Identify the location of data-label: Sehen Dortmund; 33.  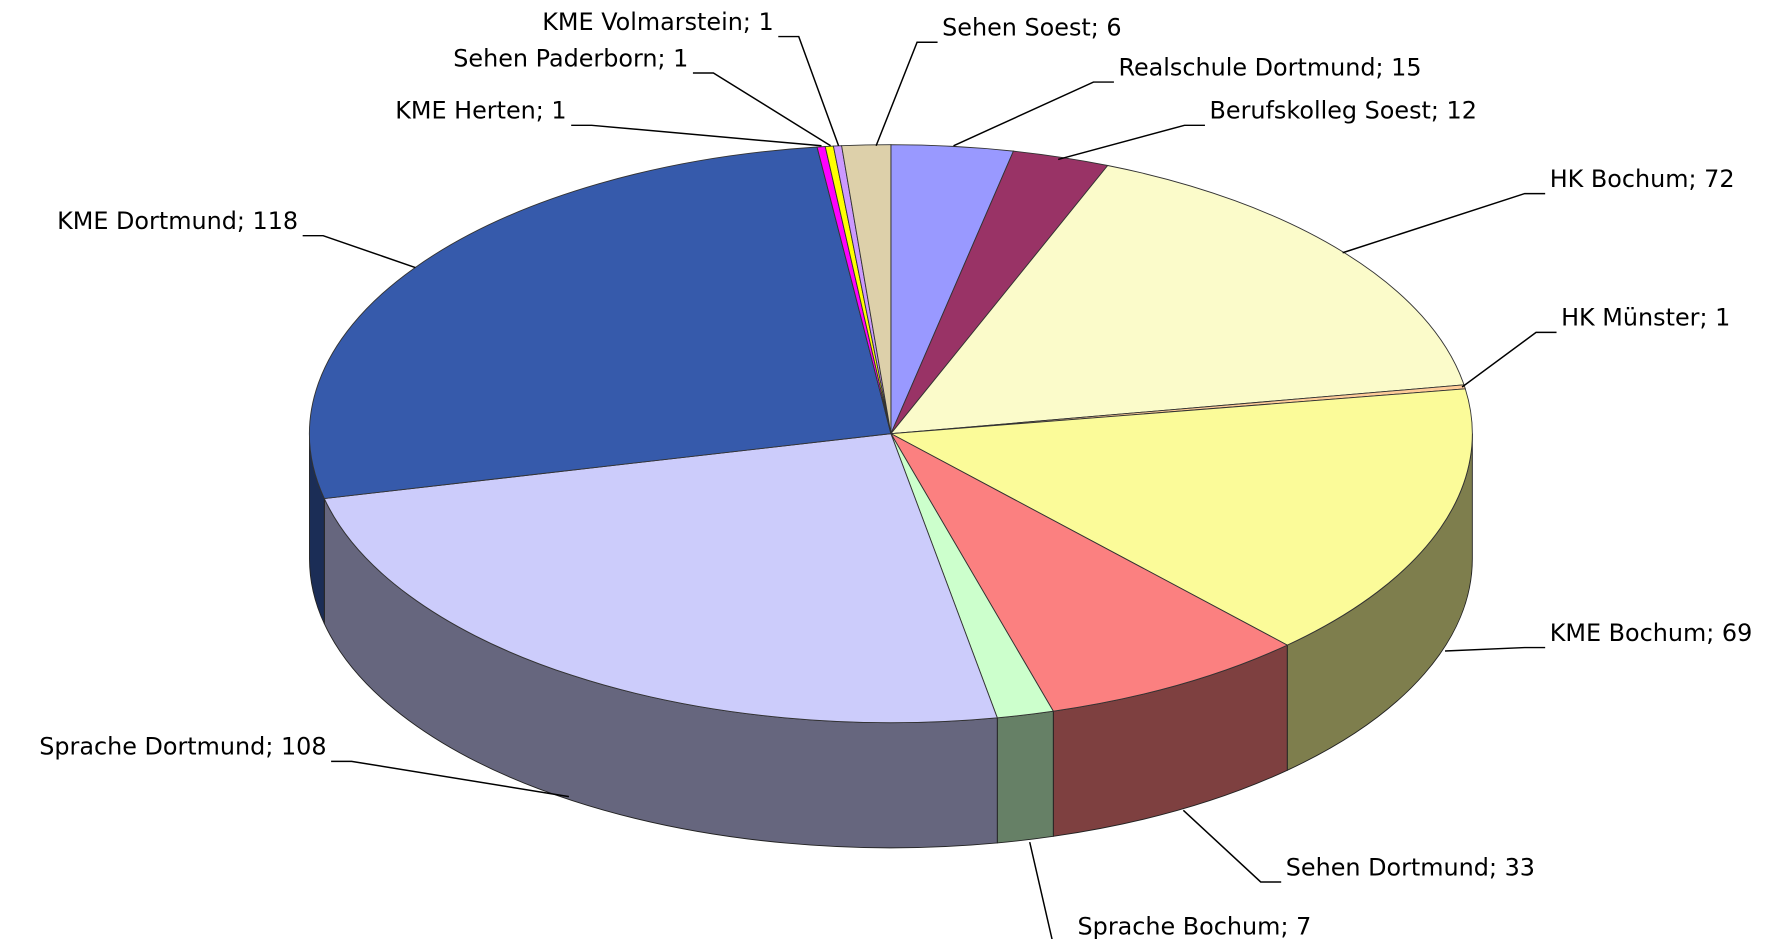
(1410, 867).